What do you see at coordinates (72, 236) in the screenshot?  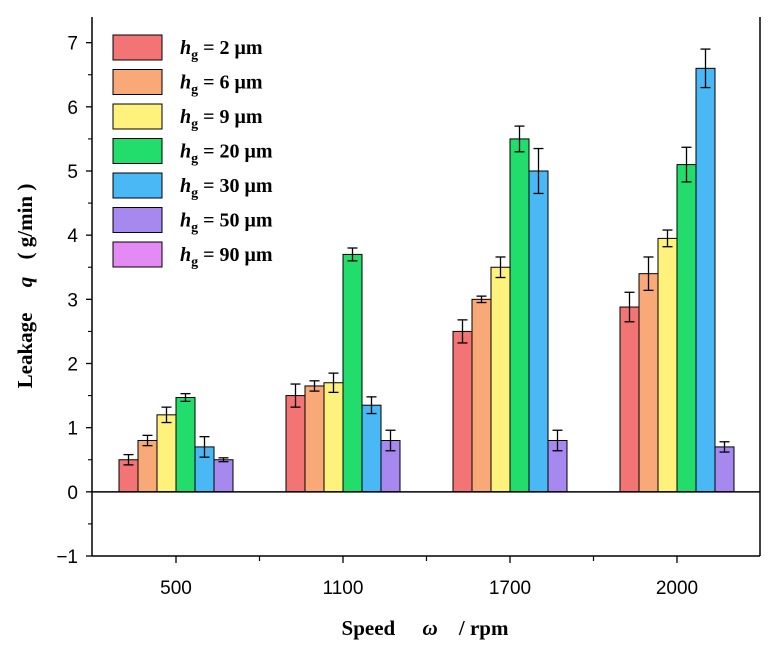 I see `y-tick-label: 4` at bounding box center [72, 236].